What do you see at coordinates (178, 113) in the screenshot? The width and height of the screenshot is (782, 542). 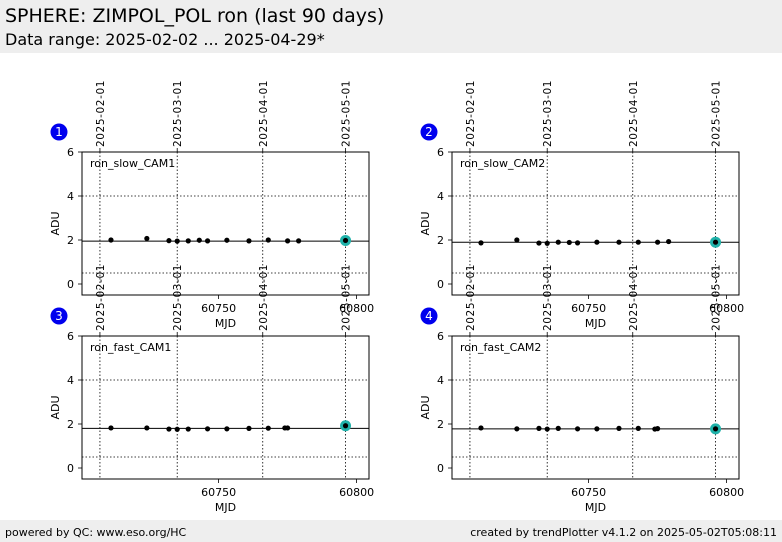 I see `panel-1-date-tick-label: 2025-03-01` at bounding box center [178, 113].